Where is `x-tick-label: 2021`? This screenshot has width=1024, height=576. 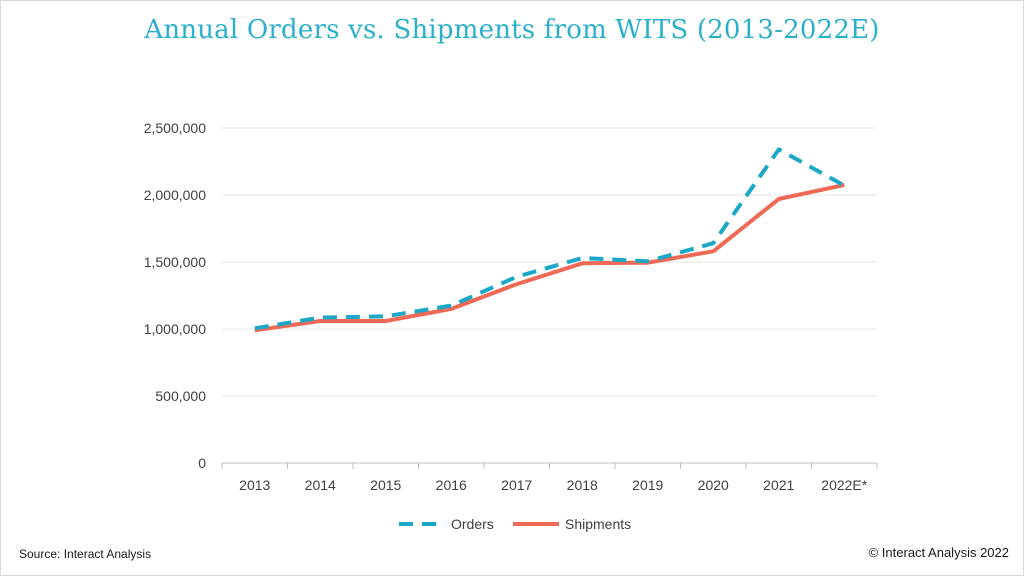 x-tick-label: 2021 is located at coordinates (778, 485).